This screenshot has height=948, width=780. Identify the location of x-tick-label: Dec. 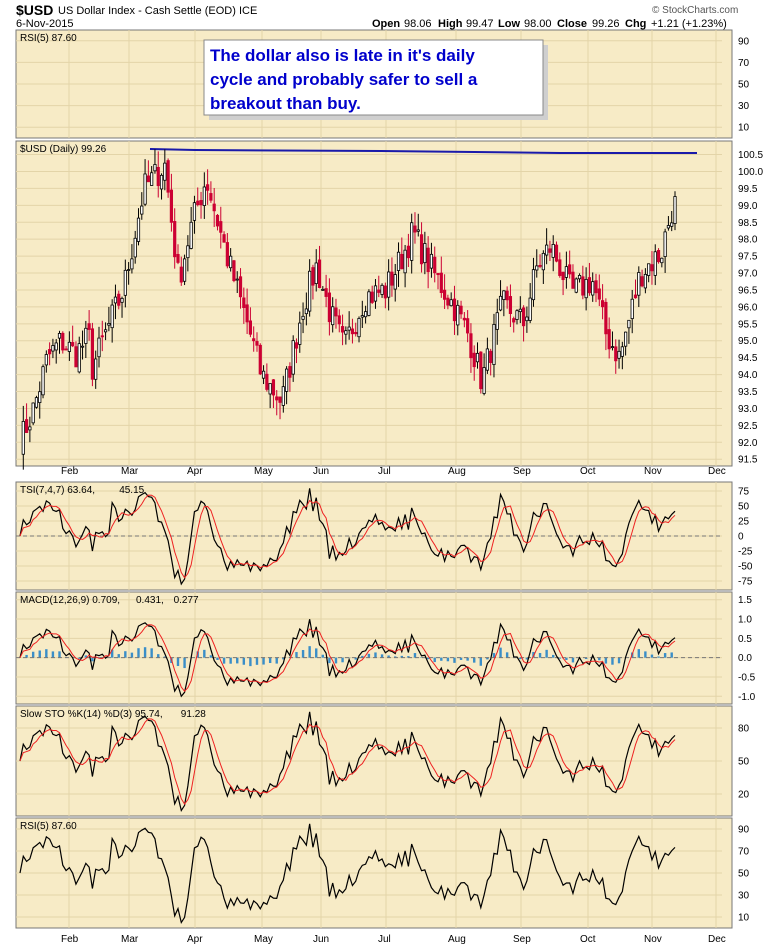
(717, 939).